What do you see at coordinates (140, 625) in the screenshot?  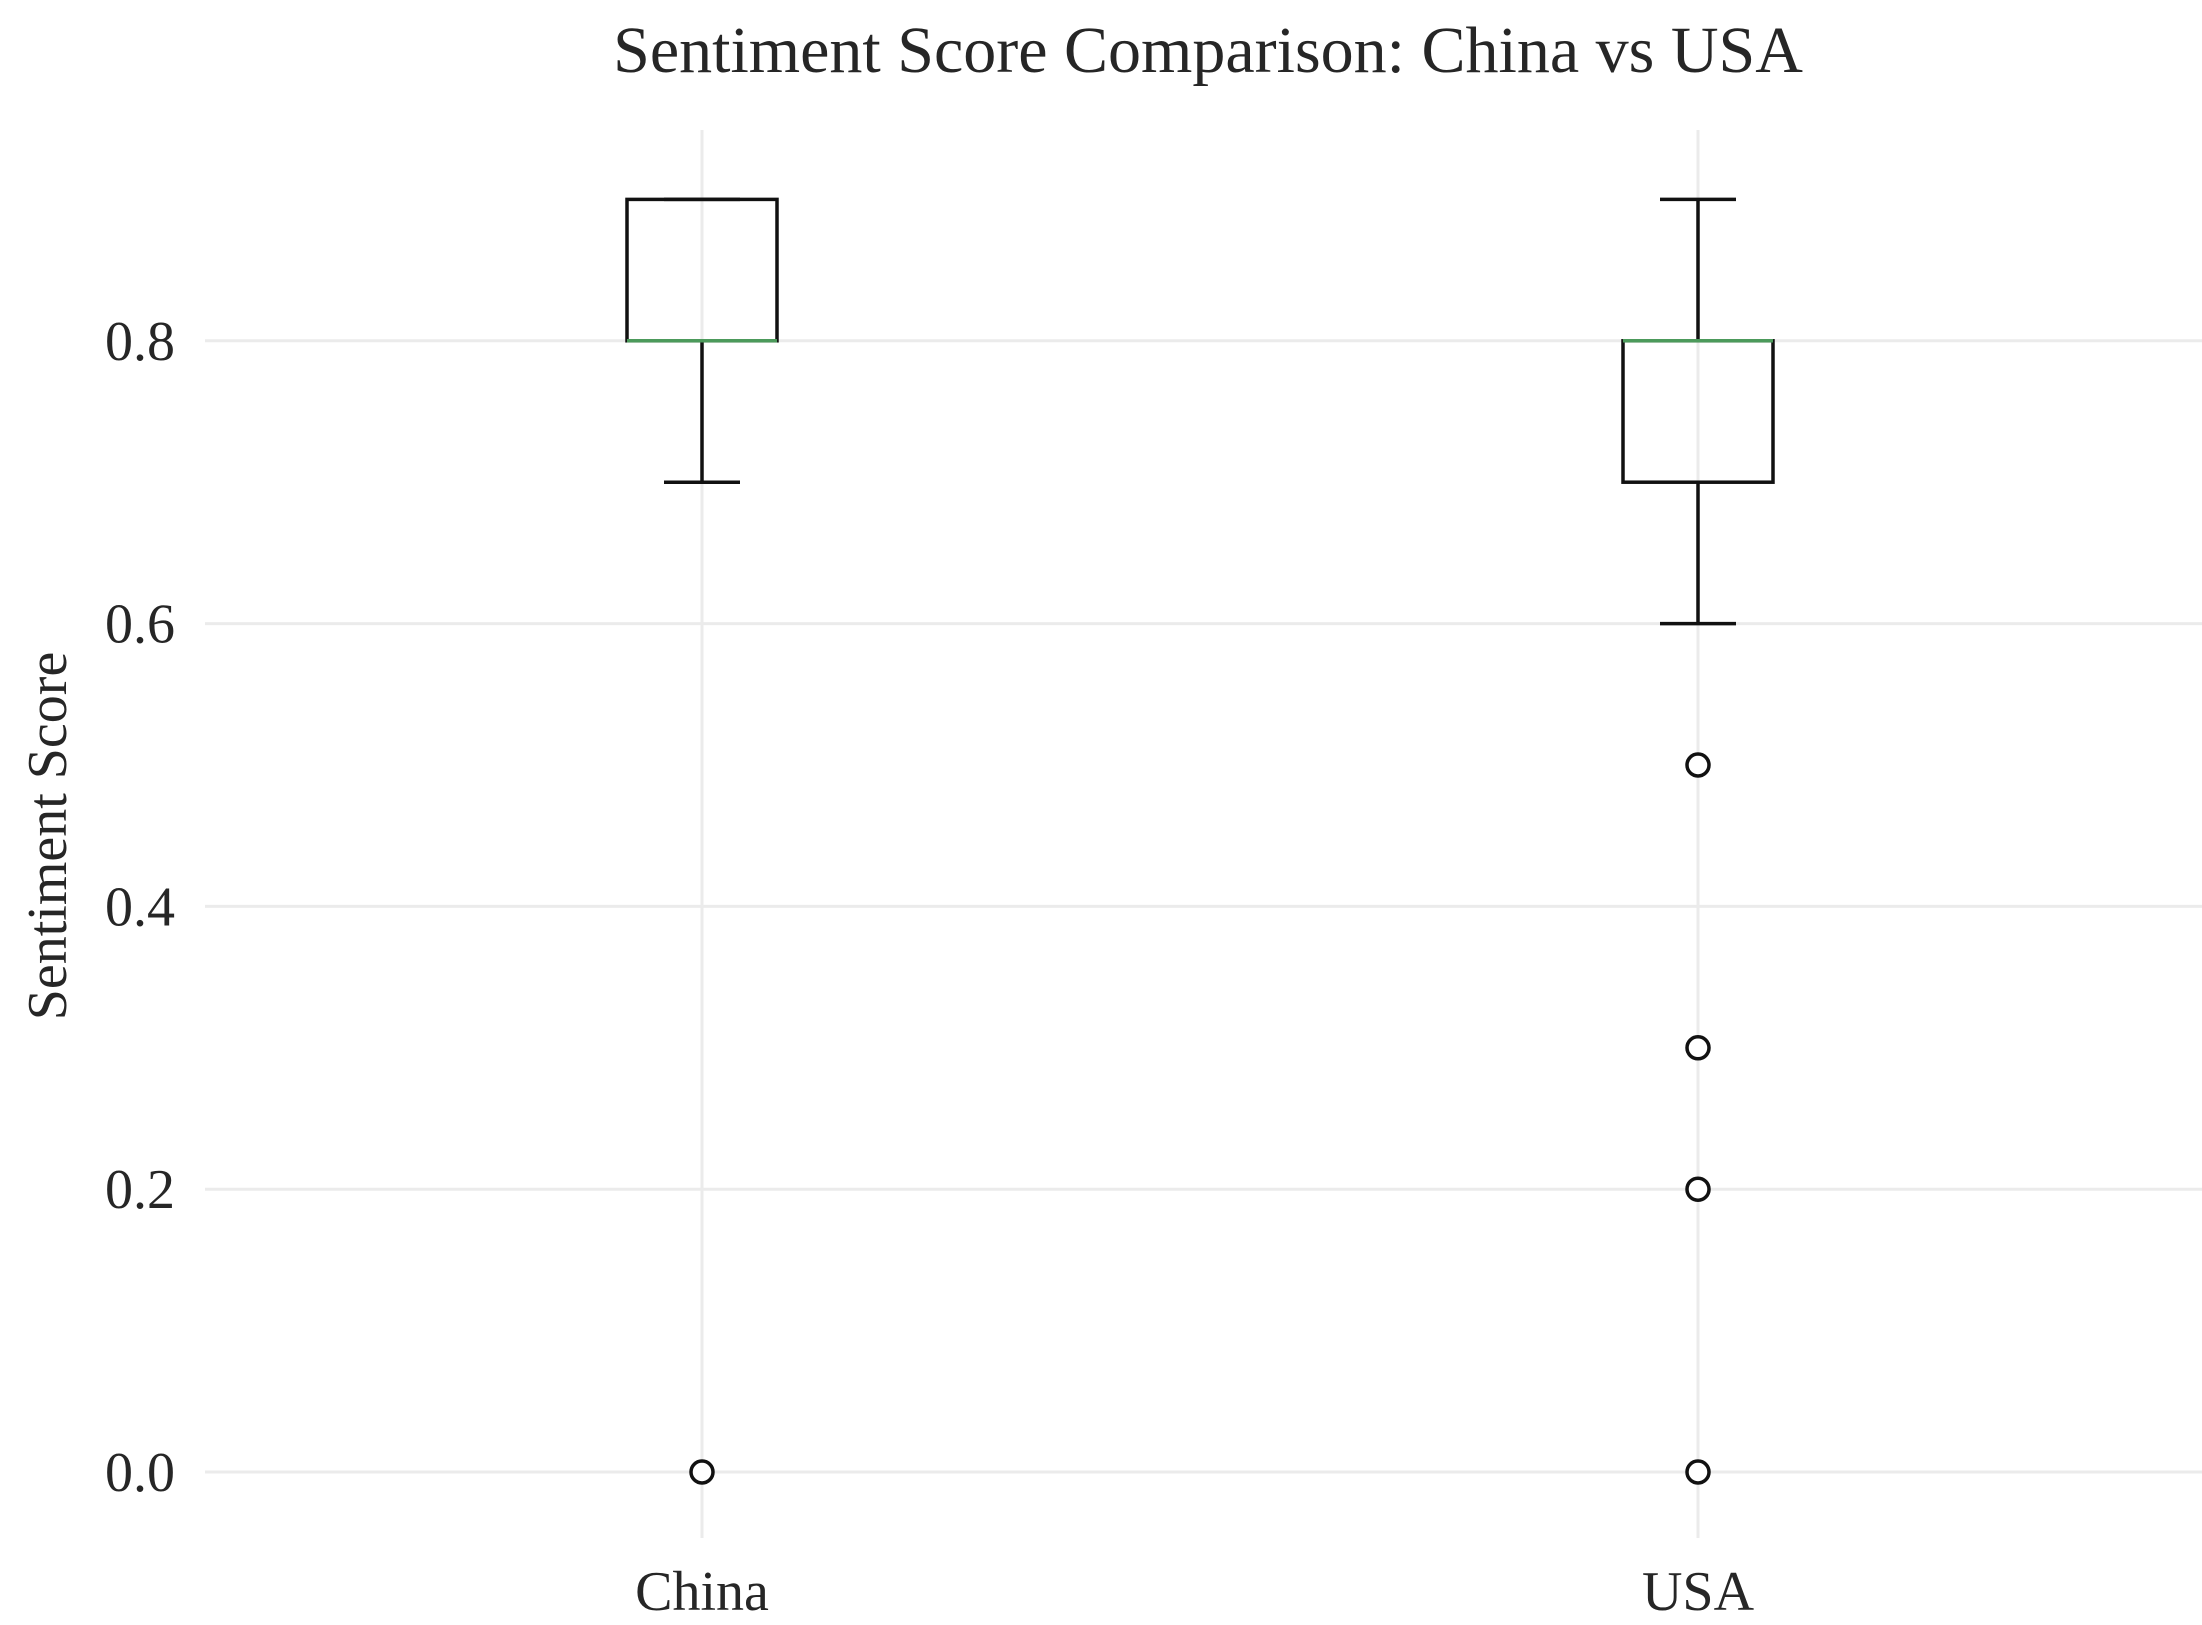 I see `y-tick-label: 0.6` at bounding box center [140, 625].